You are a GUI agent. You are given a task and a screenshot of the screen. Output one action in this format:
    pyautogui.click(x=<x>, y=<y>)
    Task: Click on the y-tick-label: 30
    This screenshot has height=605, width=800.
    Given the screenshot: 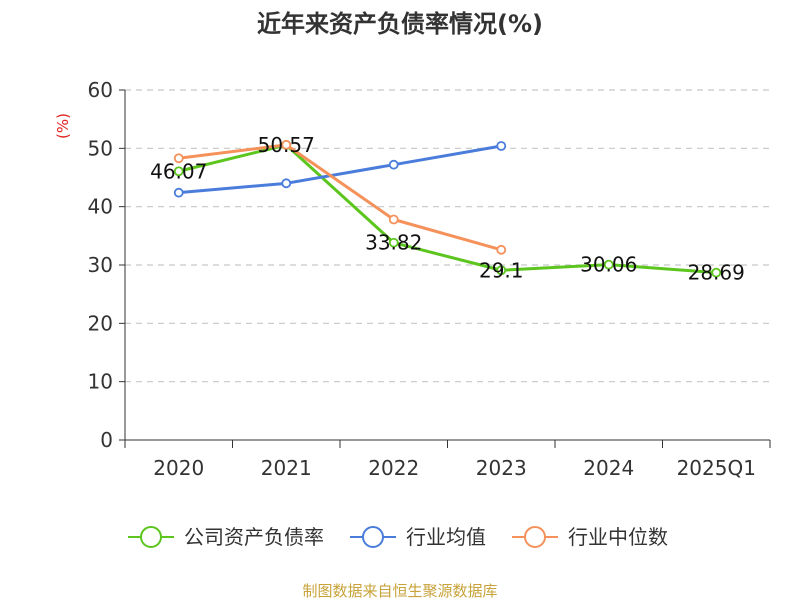 What is the action you would take?
    pyautogui.click(x=100, y=265)
    